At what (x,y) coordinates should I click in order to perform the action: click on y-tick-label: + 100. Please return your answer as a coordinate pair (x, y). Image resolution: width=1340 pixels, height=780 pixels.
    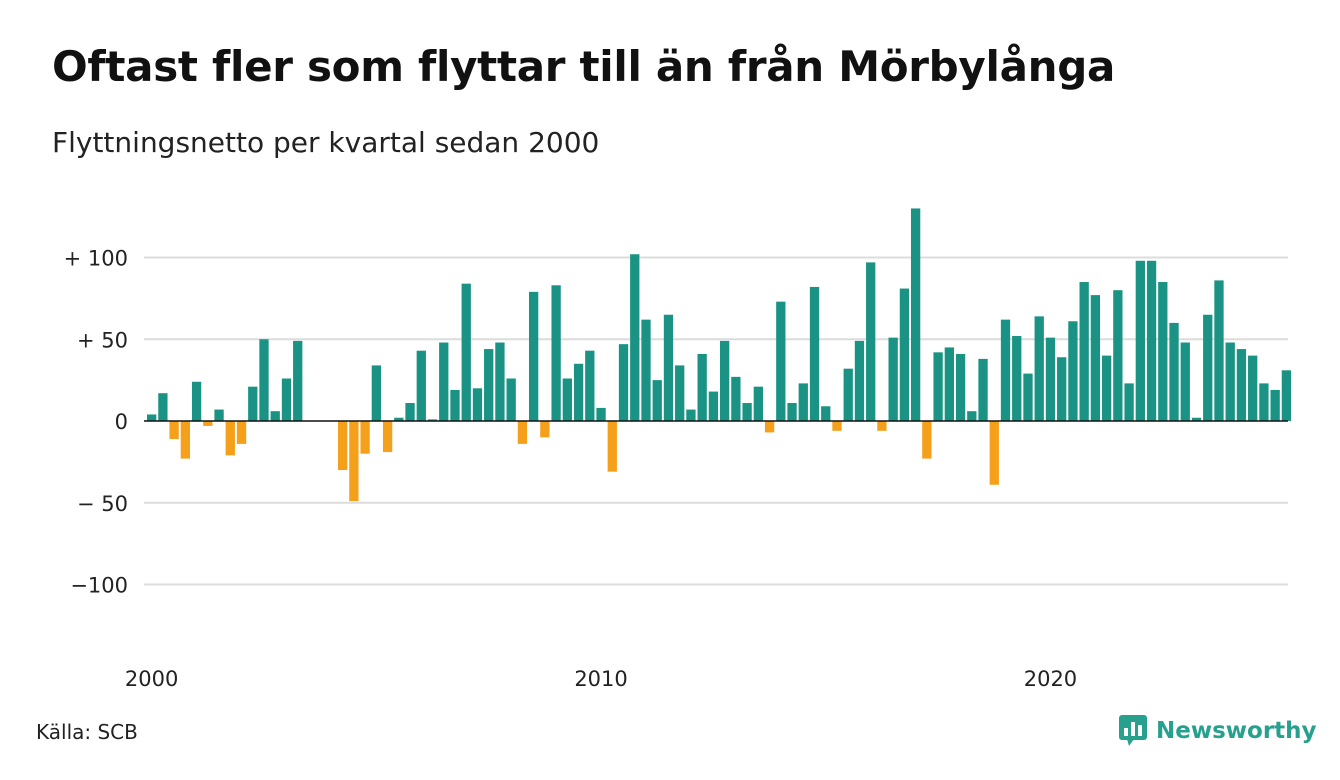
    Looking at the image, I should click on (96, 259).